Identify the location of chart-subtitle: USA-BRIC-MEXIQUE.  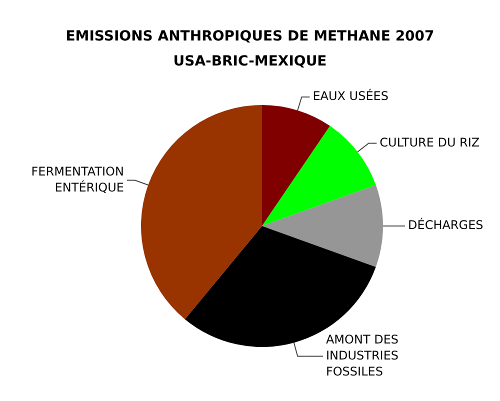
(250, 62).